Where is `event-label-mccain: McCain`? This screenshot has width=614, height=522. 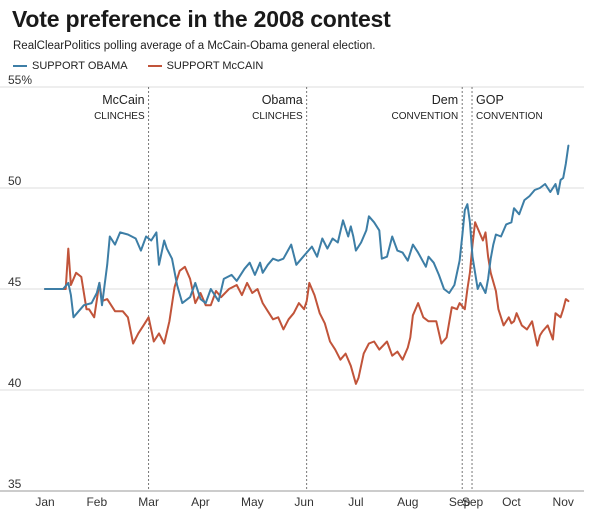 event-label-mccain: McCain is located at coordinates (123, 100).